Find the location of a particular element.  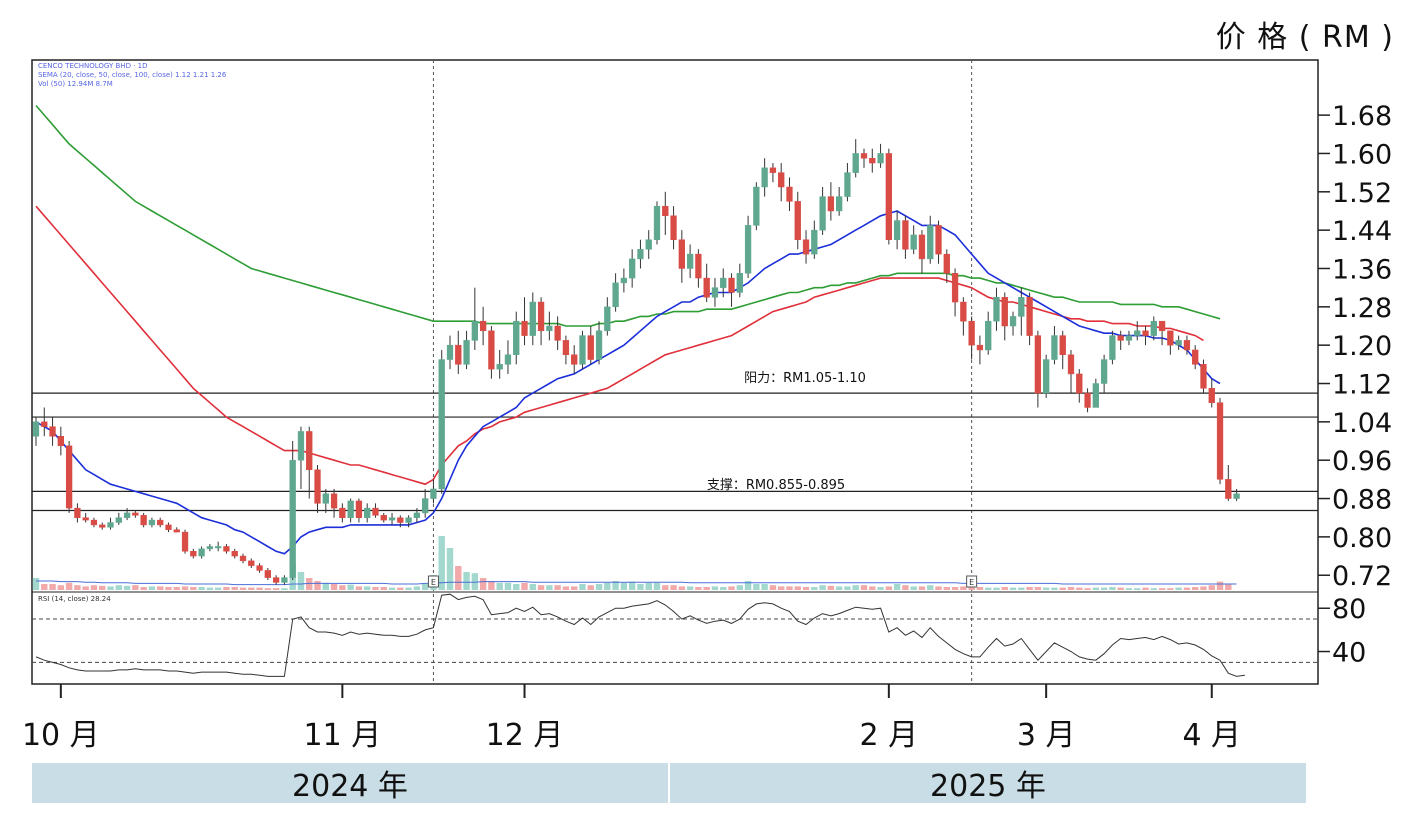

month-label: 11 月 is located at coordinates (343, 735).